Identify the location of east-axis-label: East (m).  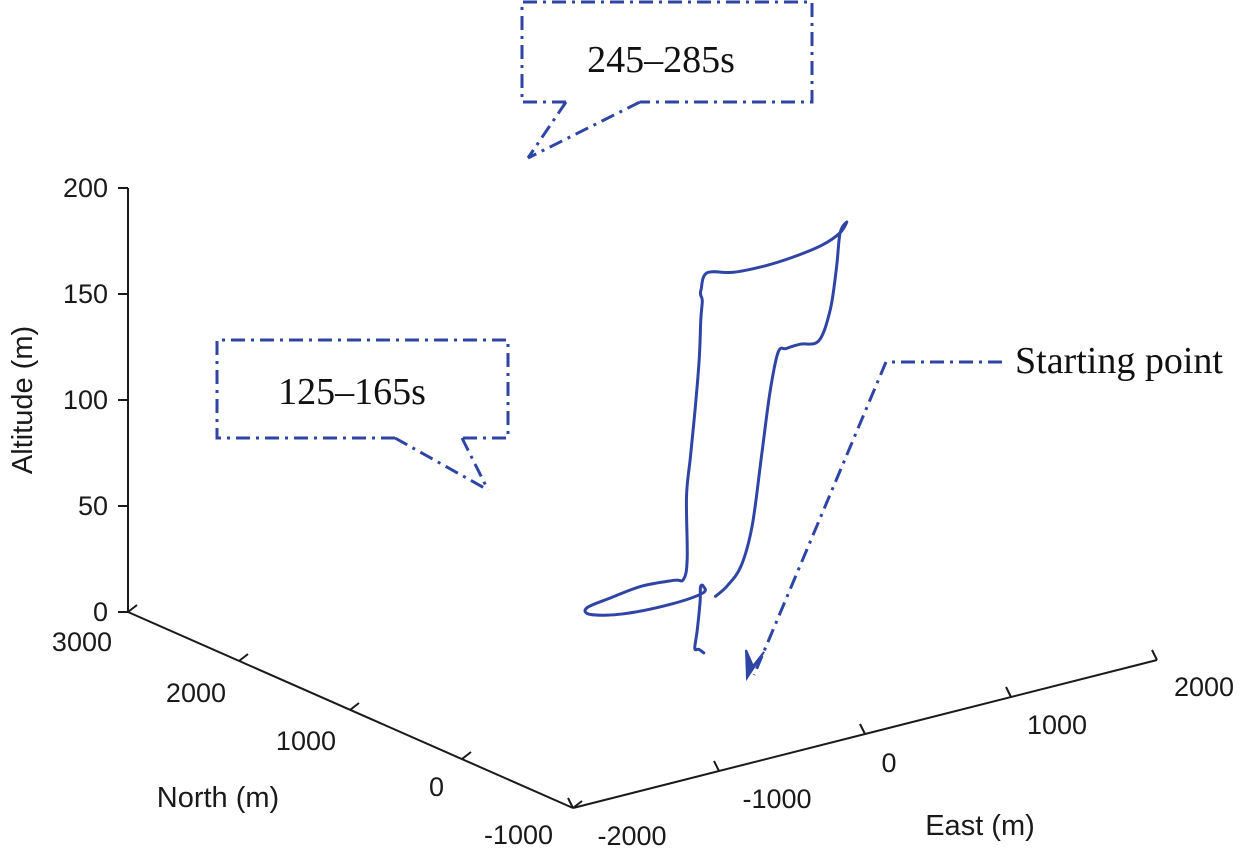
(980, 826).